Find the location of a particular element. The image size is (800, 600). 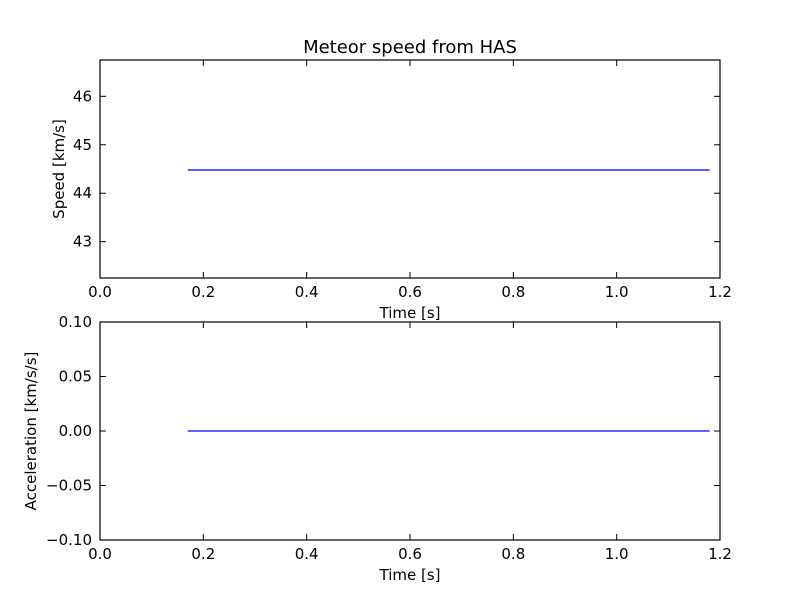

acceleration-x-axis-label: Time [s] is located at coordinates (410, 575).